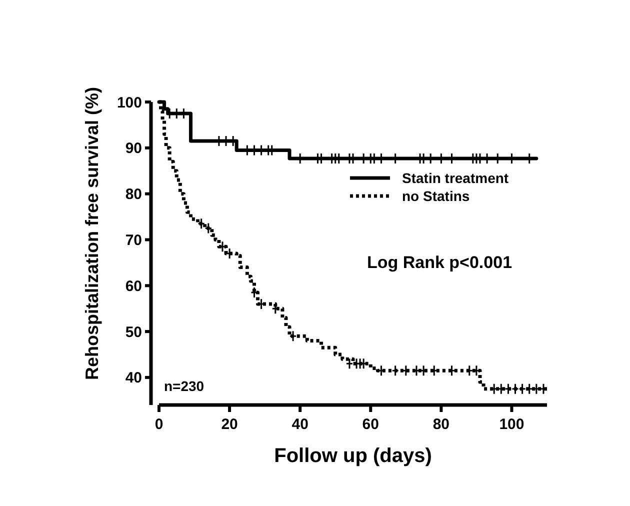  What do you see at coordinates (133, 332) in the screenshot?
I see `y-tick-label: 50` at bounding box center [133, 332].